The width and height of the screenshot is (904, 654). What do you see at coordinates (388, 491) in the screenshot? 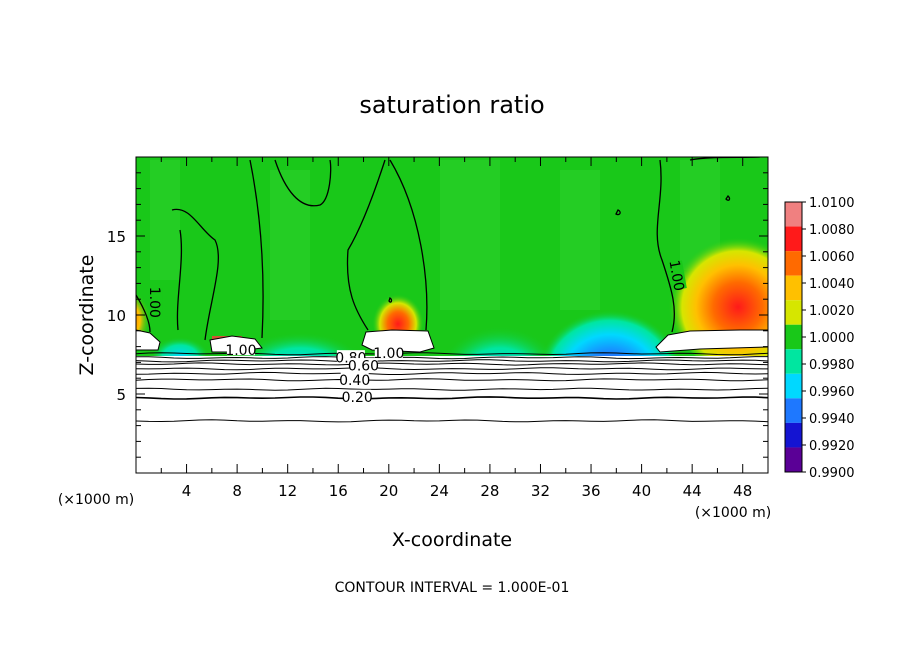
I see `x-tick-label: 20` at bounding box center [388, 491].